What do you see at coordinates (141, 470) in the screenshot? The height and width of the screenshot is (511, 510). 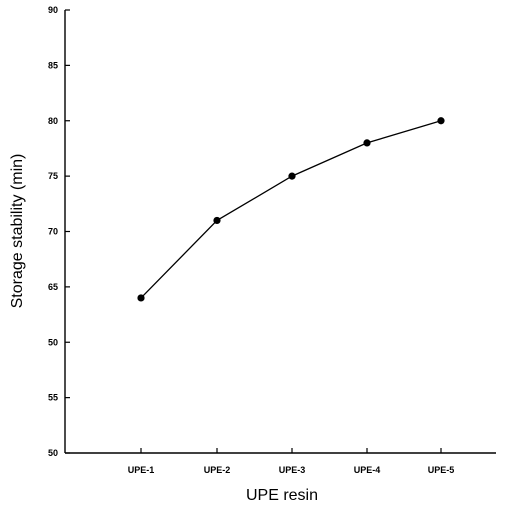 I see `x-tick-label: UPE-1` at bounding box center [141, 470].